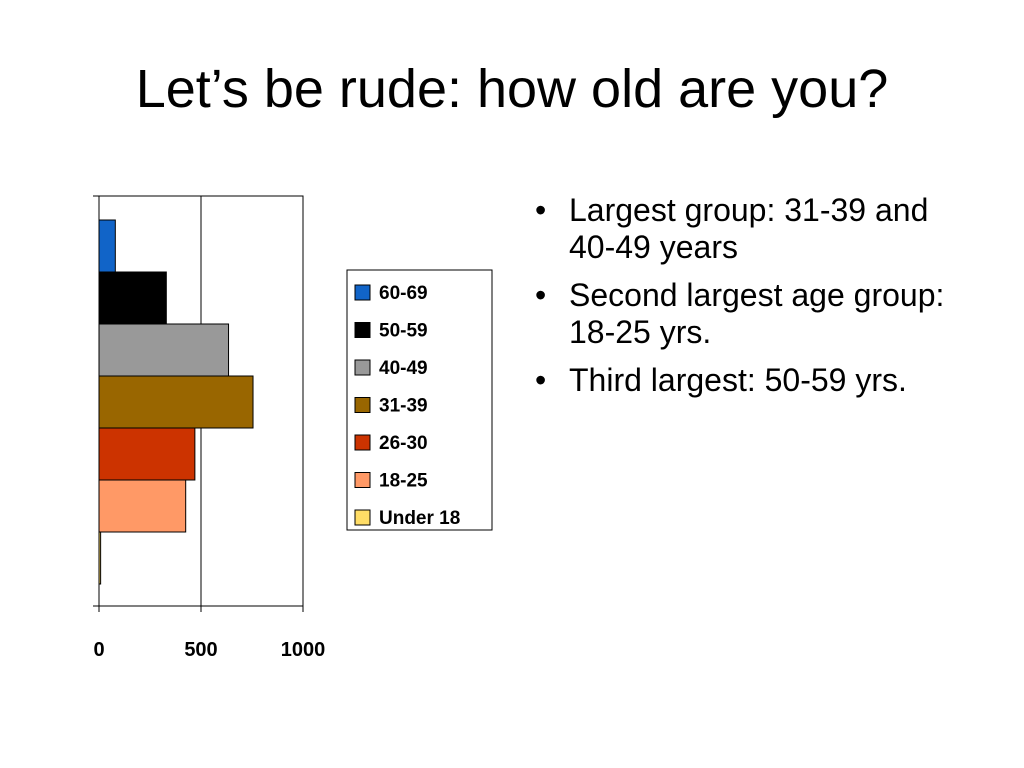 Image resolution: width=1024 pixels, height=768 pixels. I want to click on legend-label: 50-59, so click(403, 331).